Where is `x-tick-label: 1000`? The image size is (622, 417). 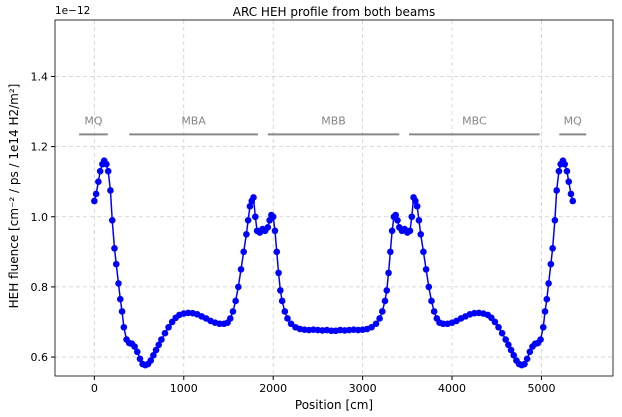 x-tick-label: 1000 is located at coordinates (184, 388).